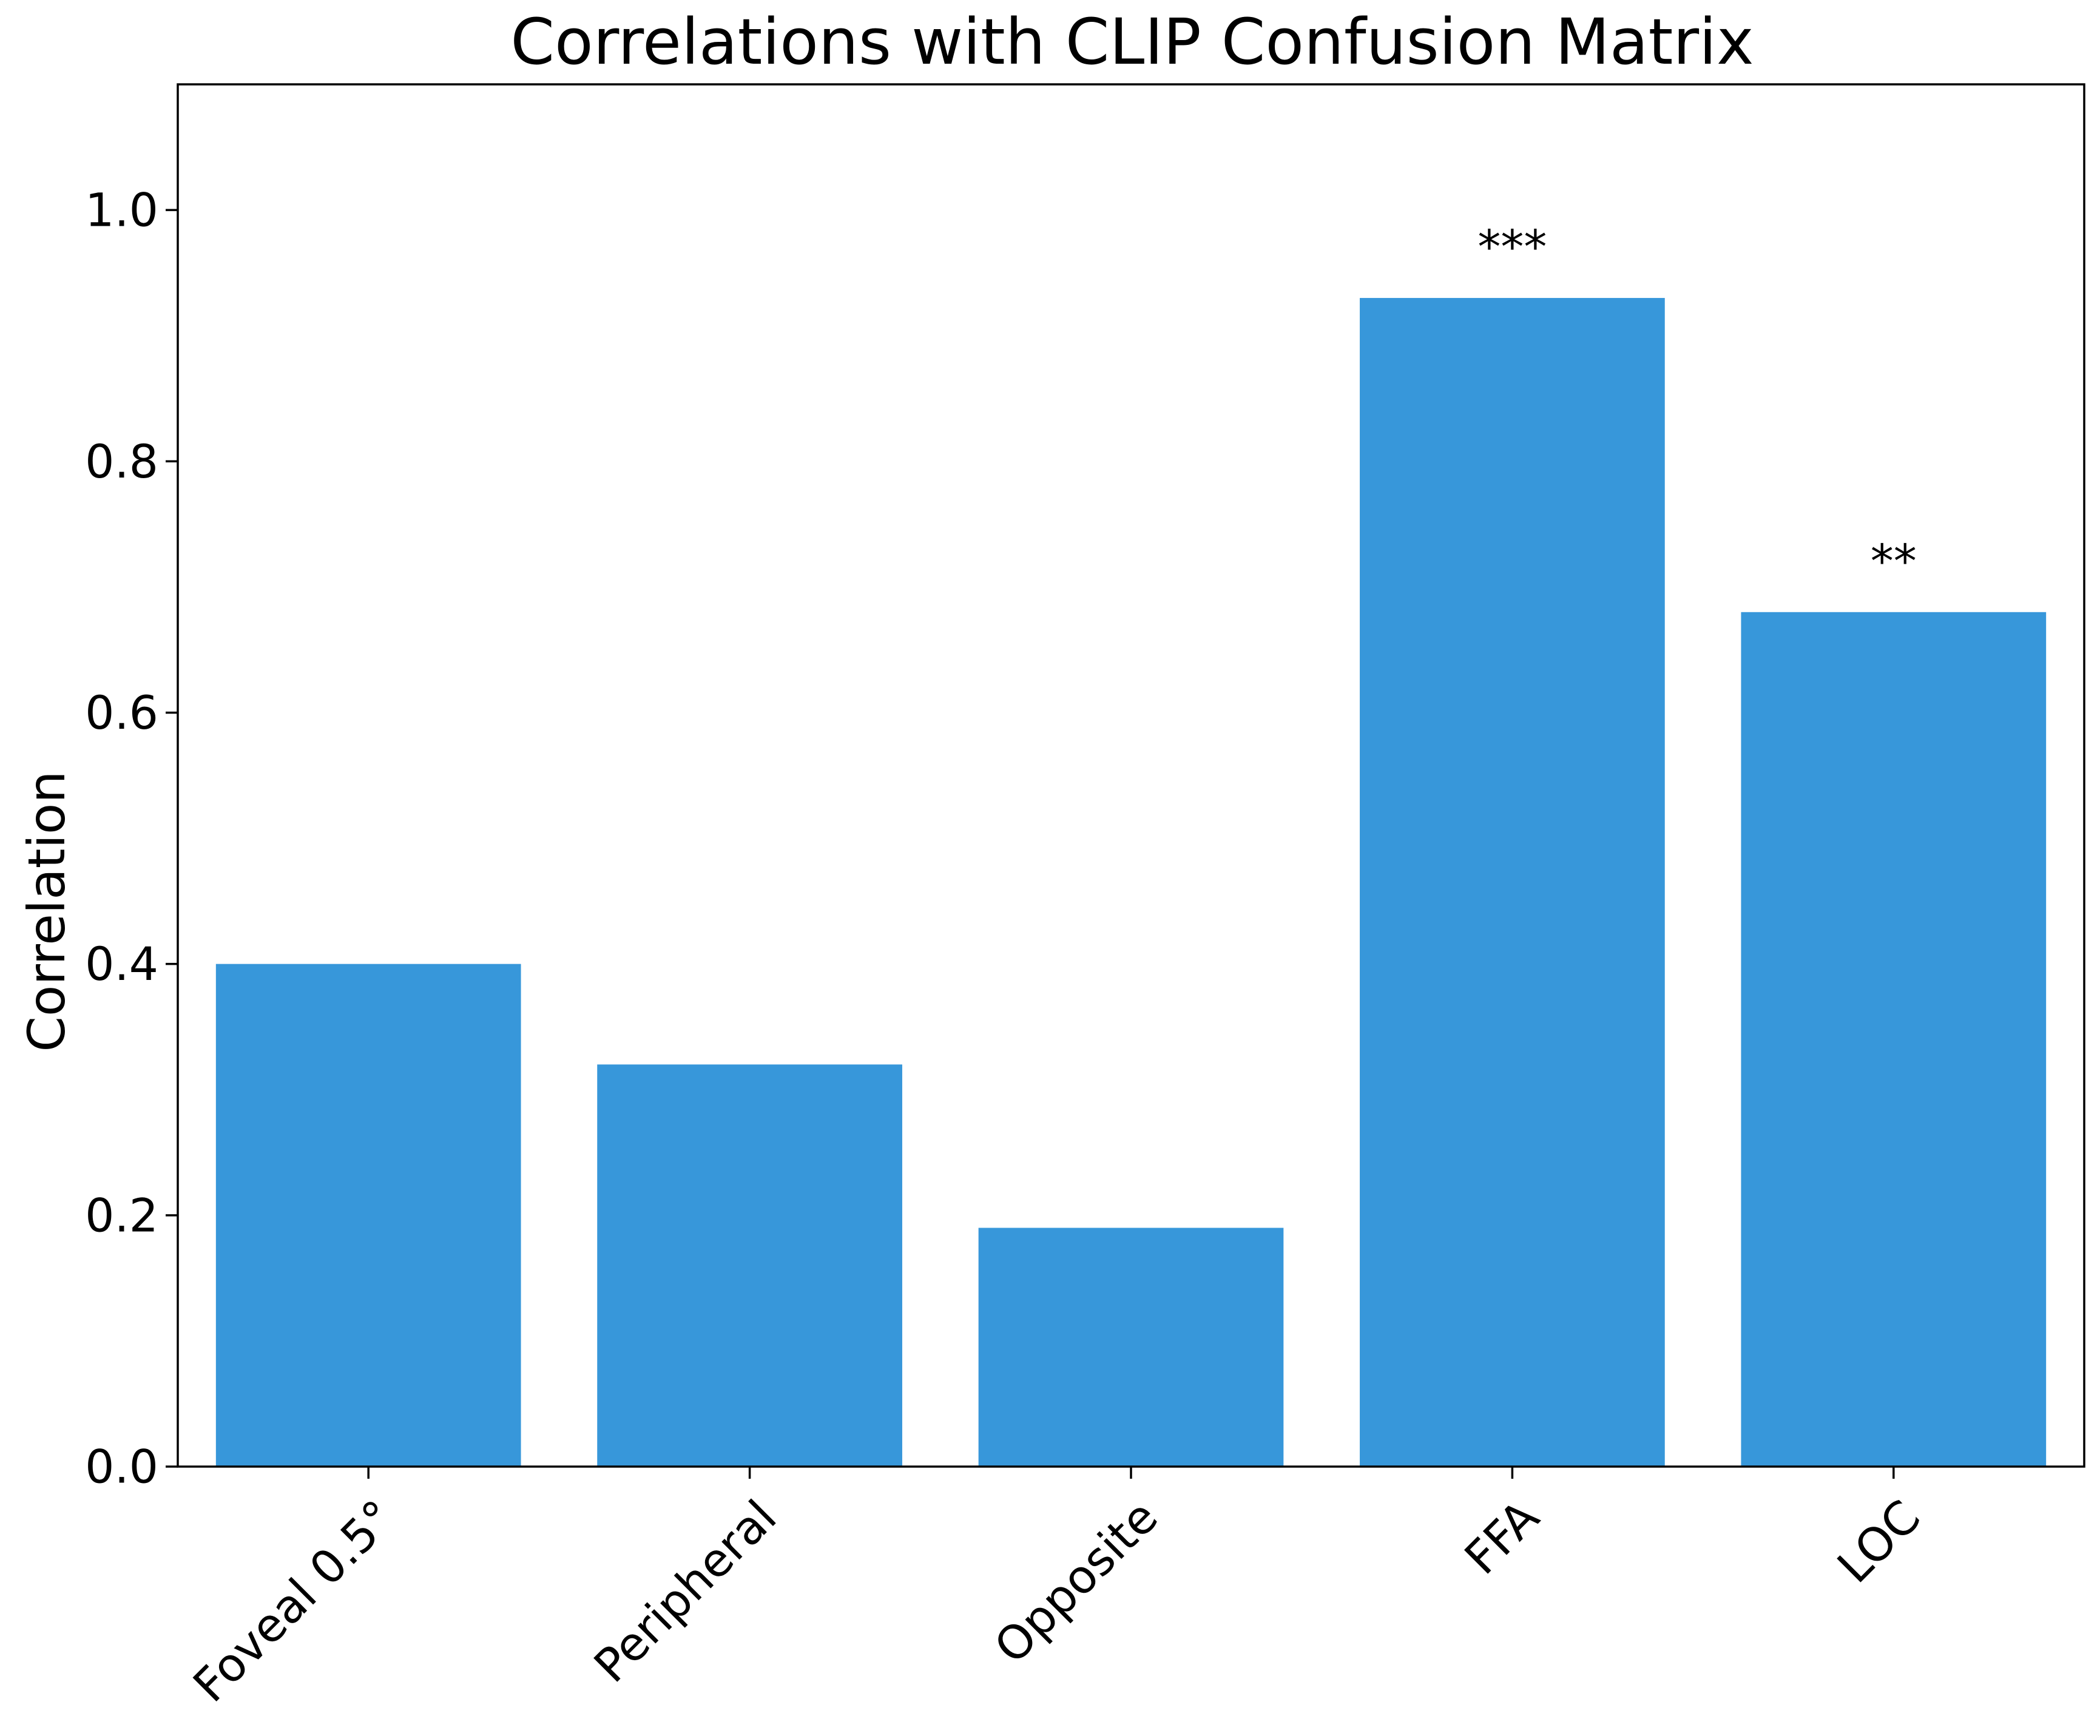 The height and width of the screenshot is (1736, 2100). Describe the element at coordinates (121, 461) in the screenshot. I see `y-tick-label: 0.8` at that location.